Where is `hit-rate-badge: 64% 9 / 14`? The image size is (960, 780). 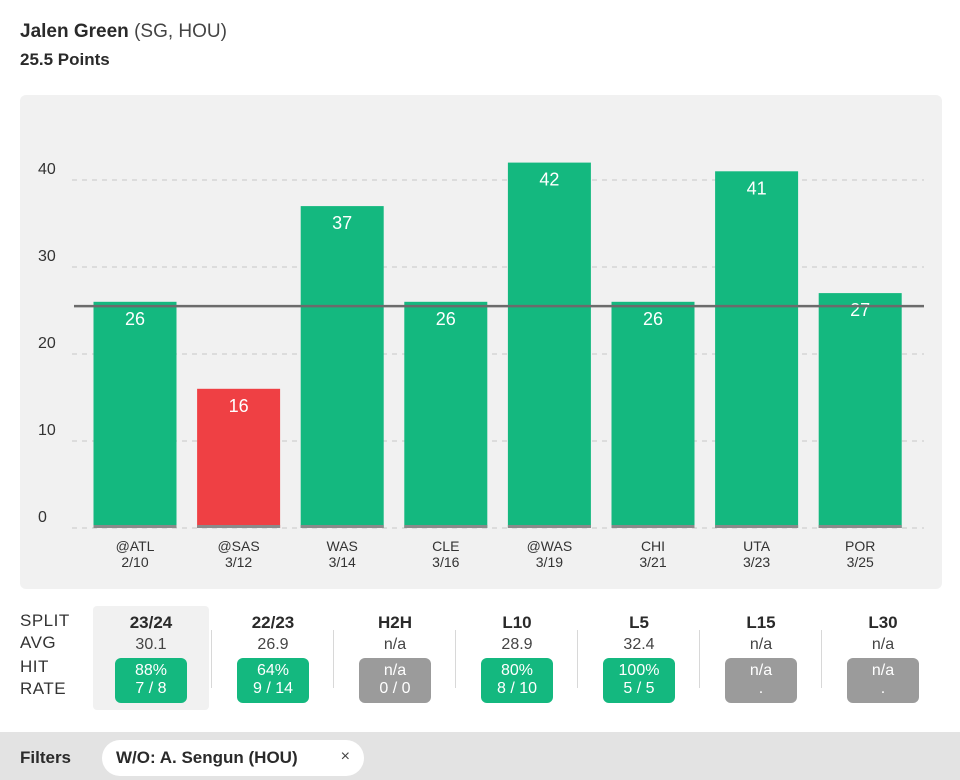 hit-rate-badge: 64% 9 / 14 is located at coordinates (273, 680).